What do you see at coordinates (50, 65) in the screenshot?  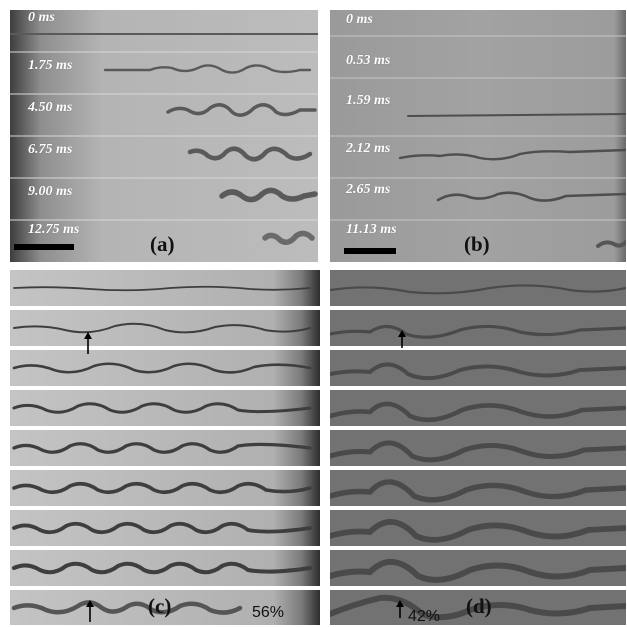 I see `time-label-a-1: 1.75 ms` at bounding box center [50, 65].